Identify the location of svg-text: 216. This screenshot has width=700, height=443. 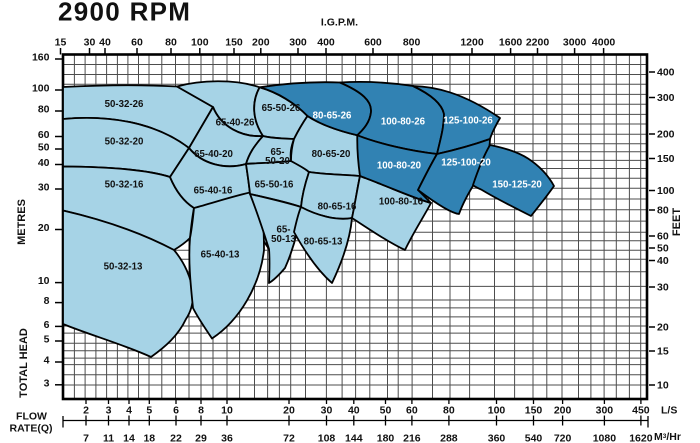
(412, 438).